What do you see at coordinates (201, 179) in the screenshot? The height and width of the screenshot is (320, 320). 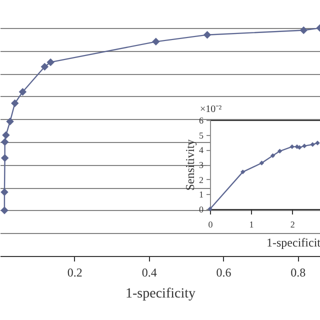 I see `y-tick-label: 2` at bounding box center [201, 179].